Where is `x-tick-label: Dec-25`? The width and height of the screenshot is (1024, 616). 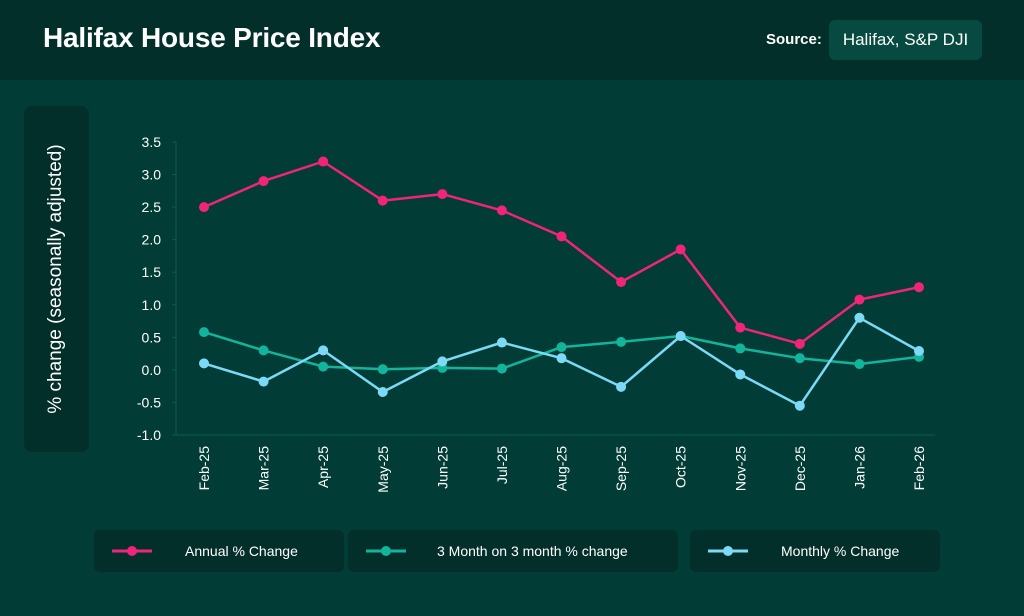 x-tick-label: Dec-25 is located at coordinates (800, 468).